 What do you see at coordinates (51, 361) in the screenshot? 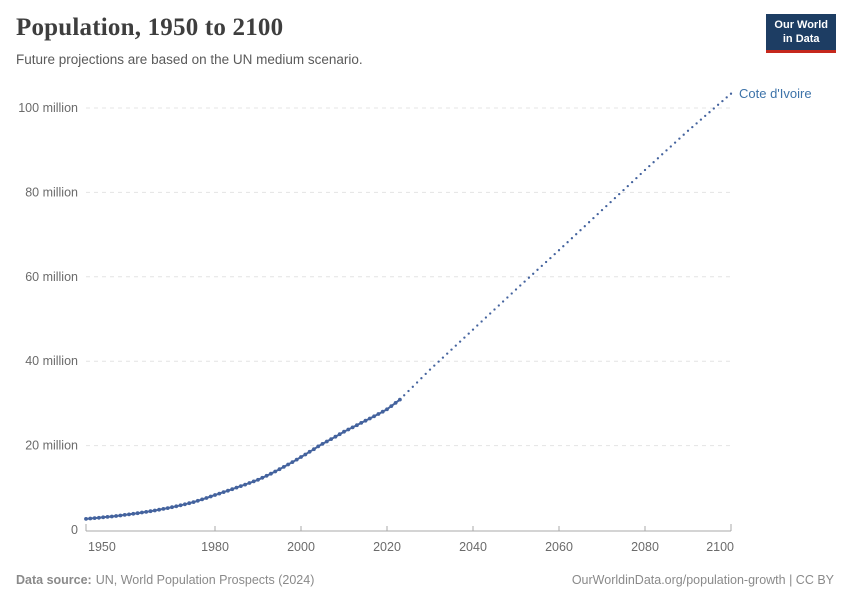
I see `svg-text: 40 million` at bounding box center [51, 361].